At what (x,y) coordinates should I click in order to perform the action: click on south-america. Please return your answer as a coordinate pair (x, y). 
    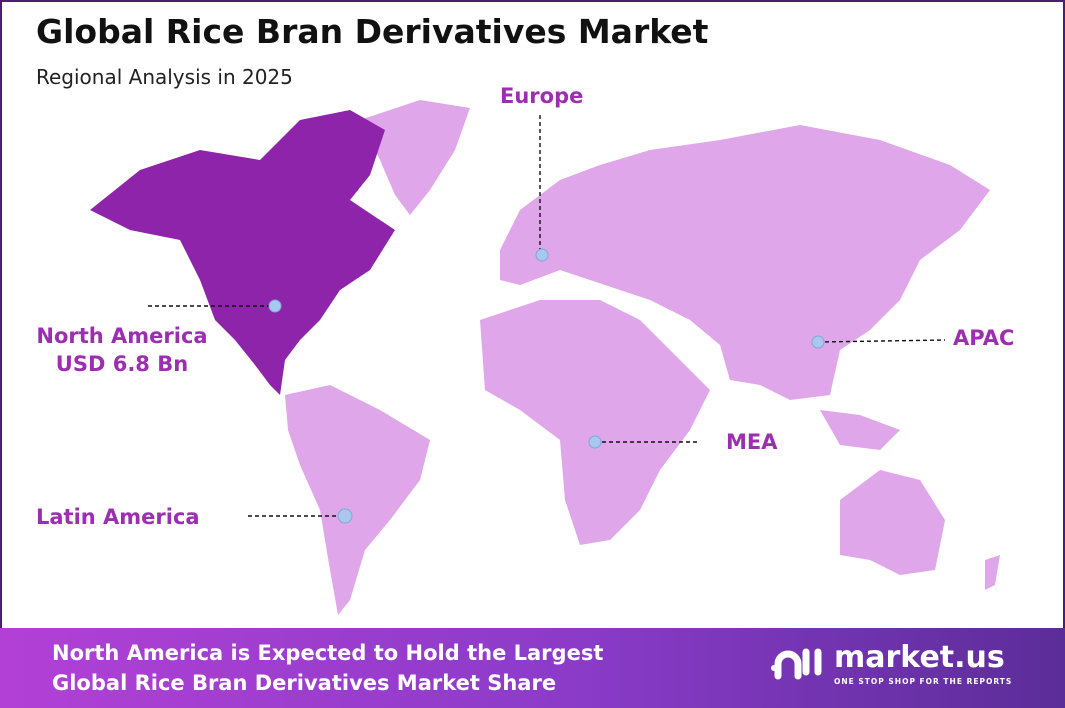
    Looking at the image, I should click on (357, 500).